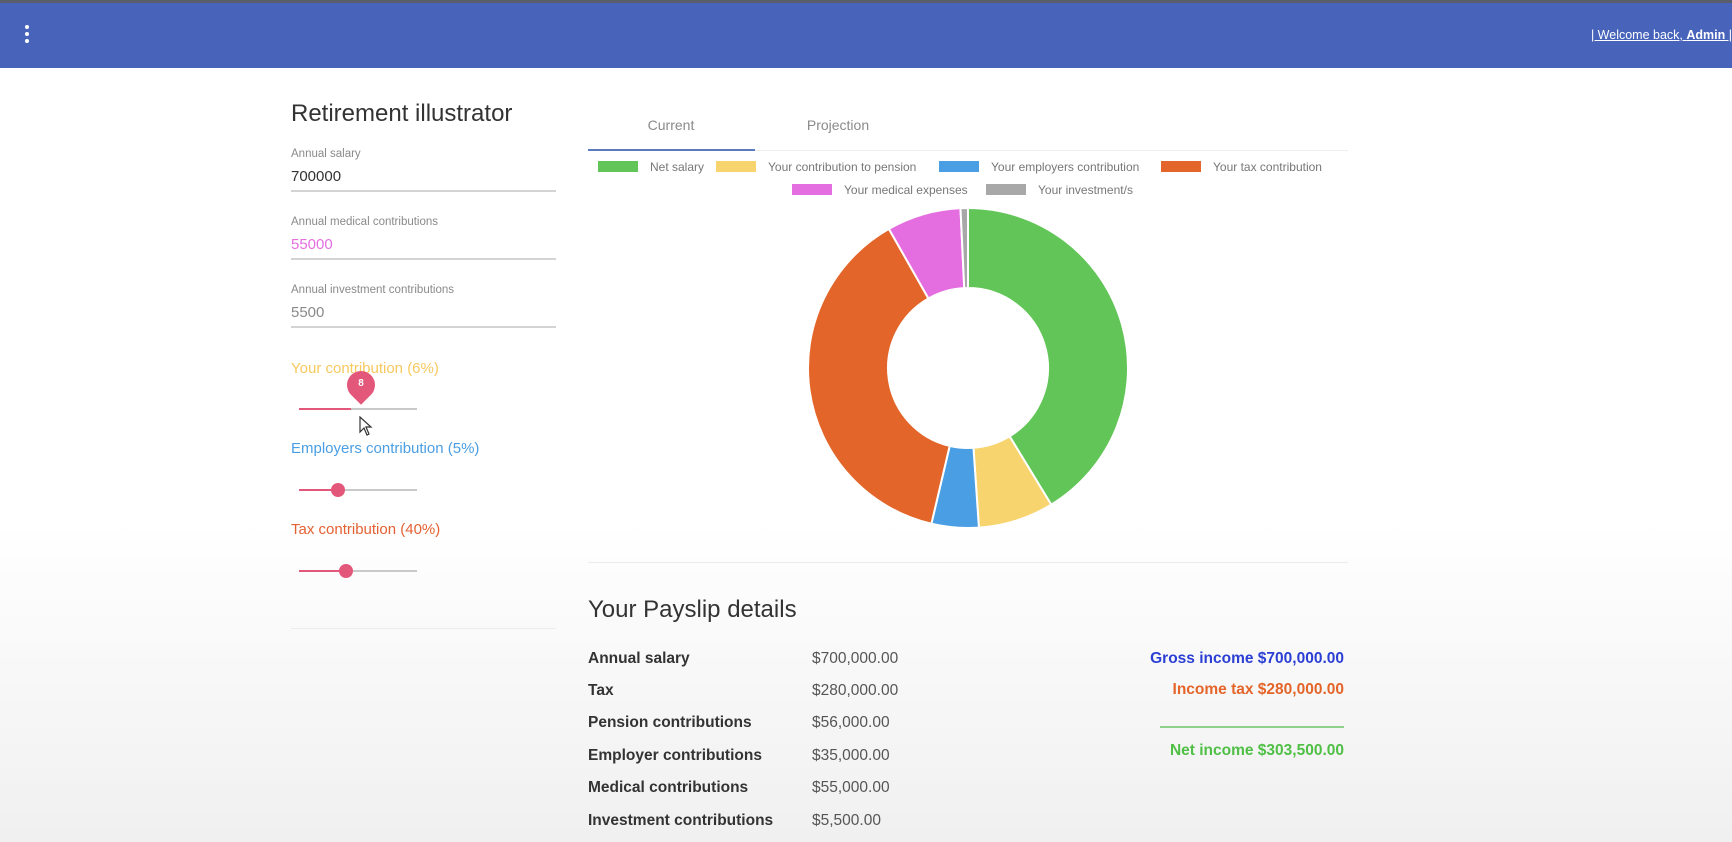 The height and width of the screenshot is (842, 1732). What do you see at coordinates (423, 170) in the screenshot?
I see `annual-salary-field: Annual salary 700000` at bounding box center [423, 170].